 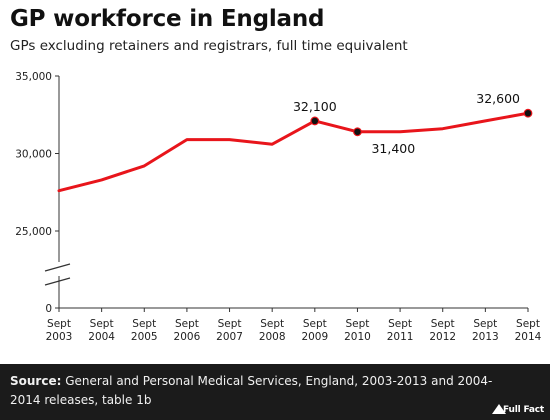 I want to click on chart-title: GP workforce in England, so click(x=167, y=19).